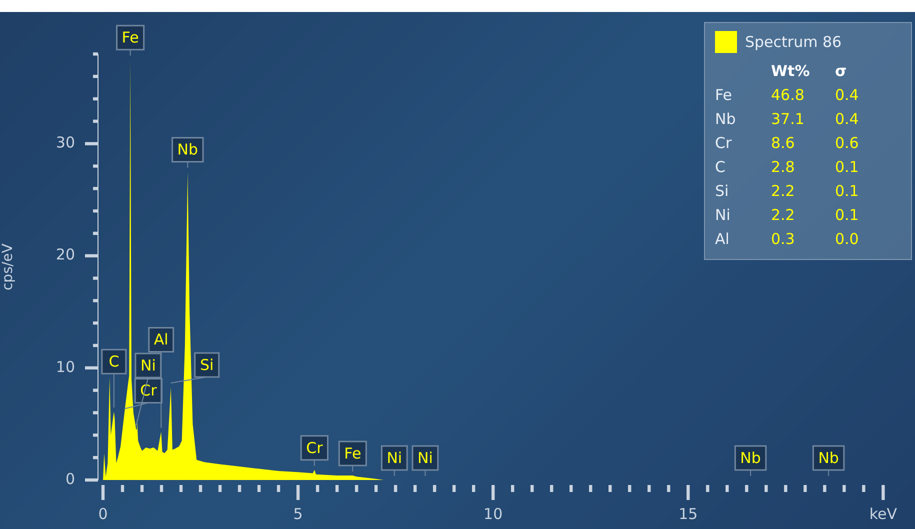 The height and width of the screenshot is (529, 915). Describe the element at coordinates (70, 479) in the screenshot. I see `y-tick-label: 0` at that location.